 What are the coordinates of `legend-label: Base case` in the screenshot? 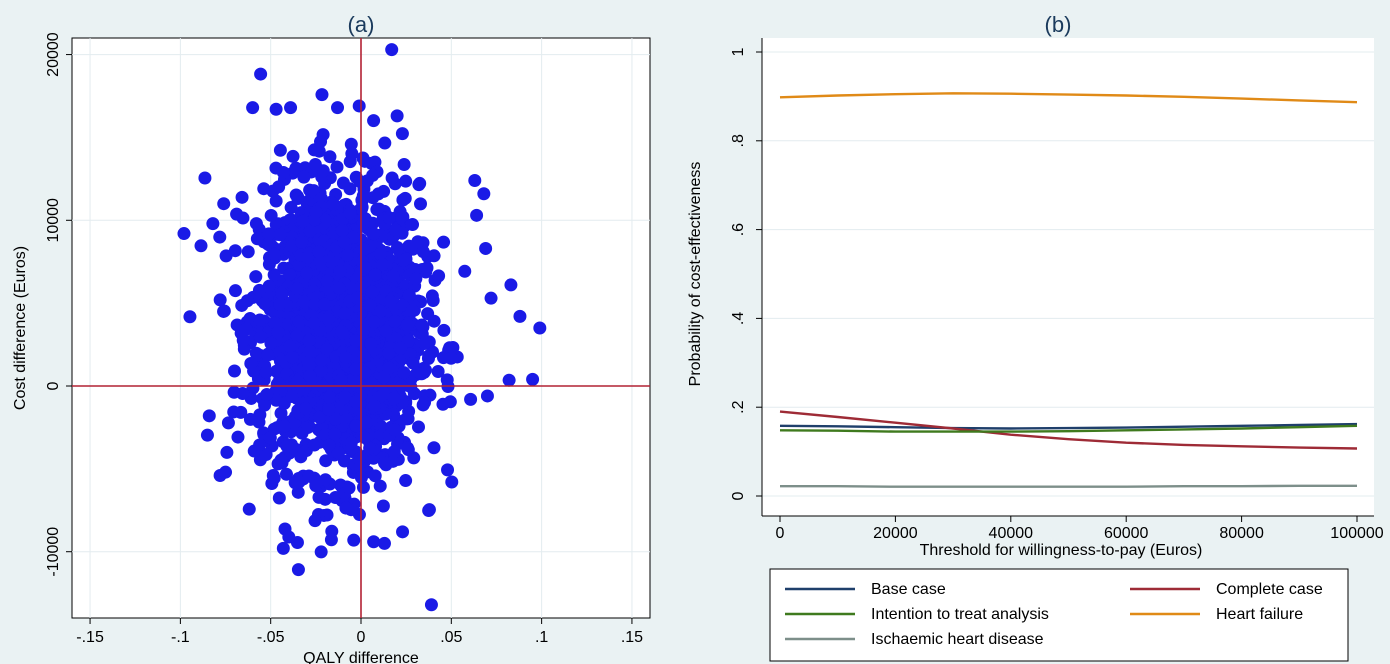 It's located at (908, 589).